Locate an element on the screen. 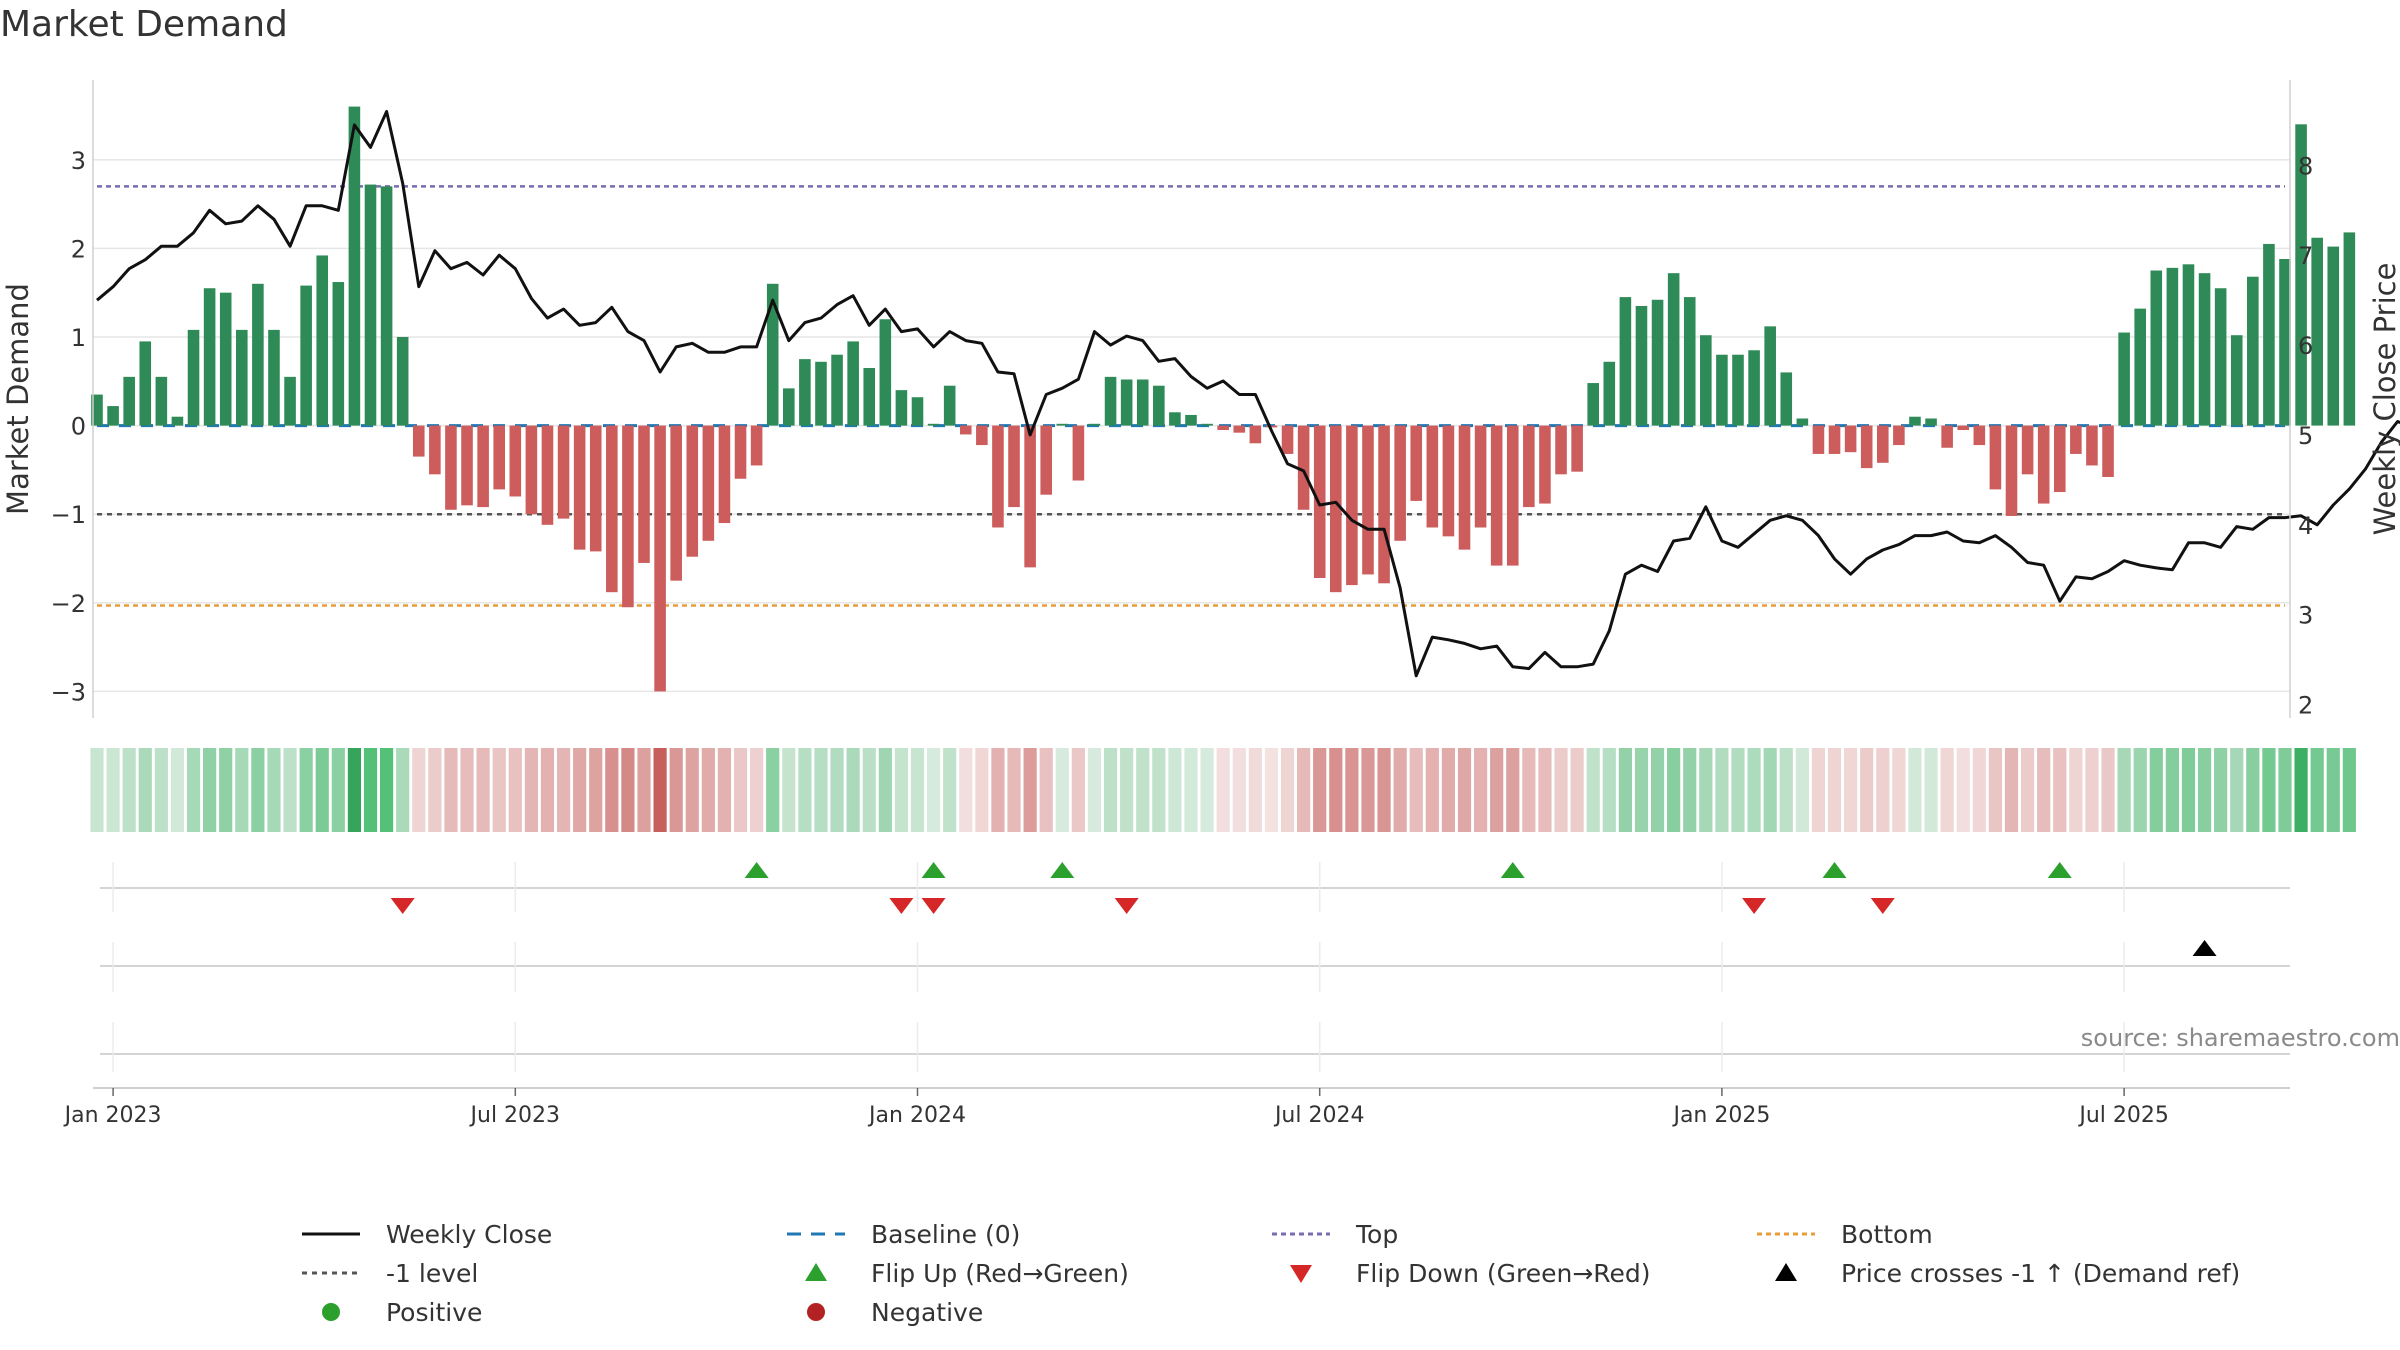 This screenshot has height=1350, width=2400. y-tick-label: 1 is located at coordinates (78, 338).